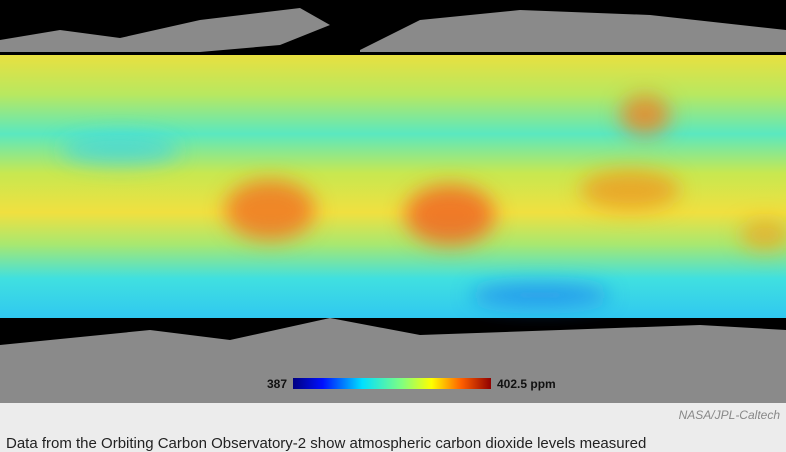  I want to click on credit: NASA/JPL-Caltech, so click(729, 415).